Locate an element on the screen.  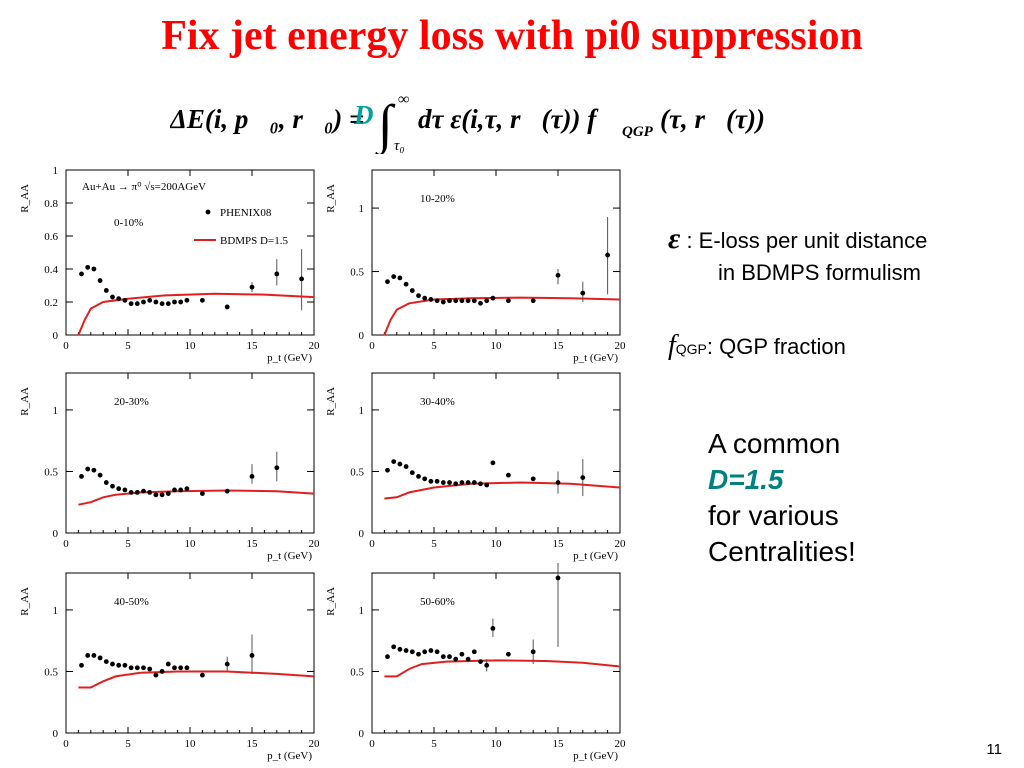
conclusion-line-3: for various is located at coordinates (773, 515).